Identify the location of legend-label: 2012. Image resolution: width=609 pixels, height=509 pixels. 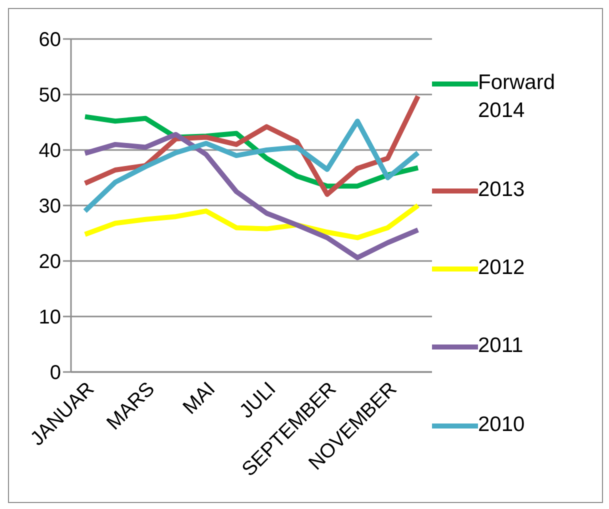
(502, 267).